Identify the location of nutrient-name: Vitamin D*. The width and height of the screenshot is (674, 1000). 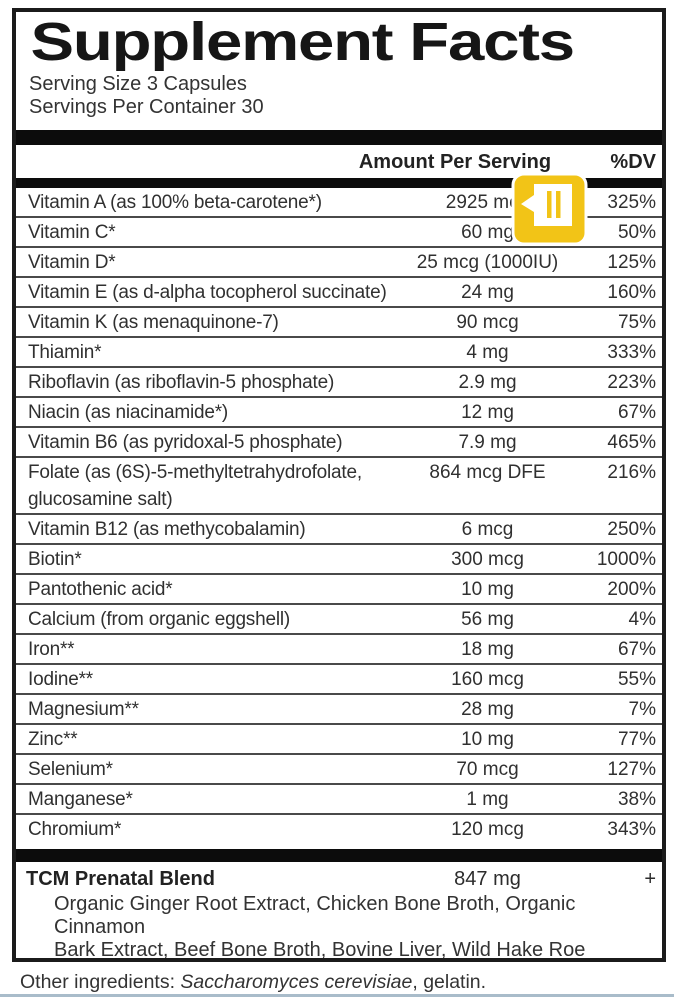
(72, 262).